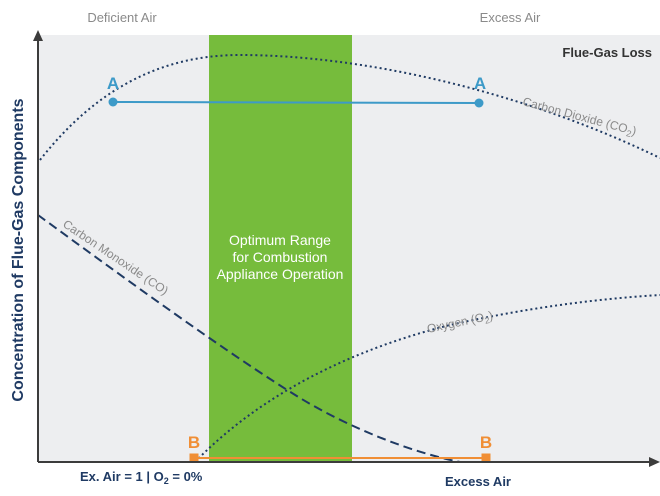  What do you see at coordinates (141, 477) in the screenshot?
I see `ex-air-label: Ex. Air = 1 | O2 = 0%` at bounding box center [141, 477].